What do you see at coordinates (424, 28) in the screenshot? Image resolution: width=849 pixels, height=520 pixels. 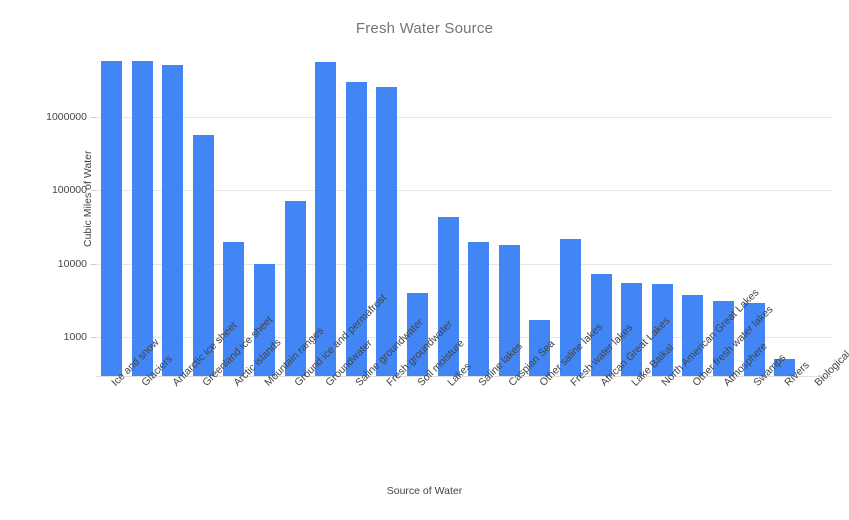 I see `chart-title: Fresh Water Source` at bounding box center [424, 28].